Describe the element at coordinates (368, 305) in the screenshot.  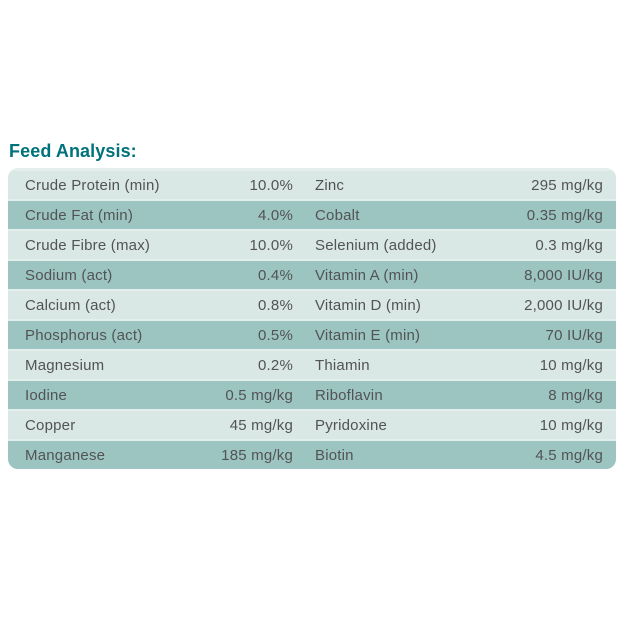
I see `nutrient-label: Vitamin D (min)` at that location.